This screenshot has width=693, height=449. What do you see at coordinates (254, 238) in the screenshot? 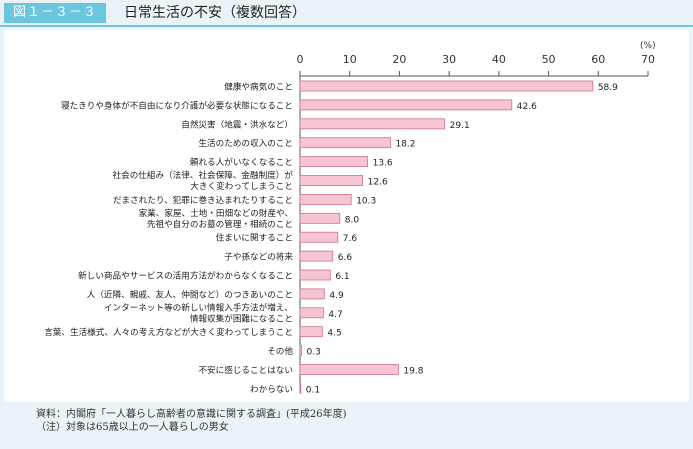
I see `category-label: 住まいに関すること` at bounding box center [254, 238].